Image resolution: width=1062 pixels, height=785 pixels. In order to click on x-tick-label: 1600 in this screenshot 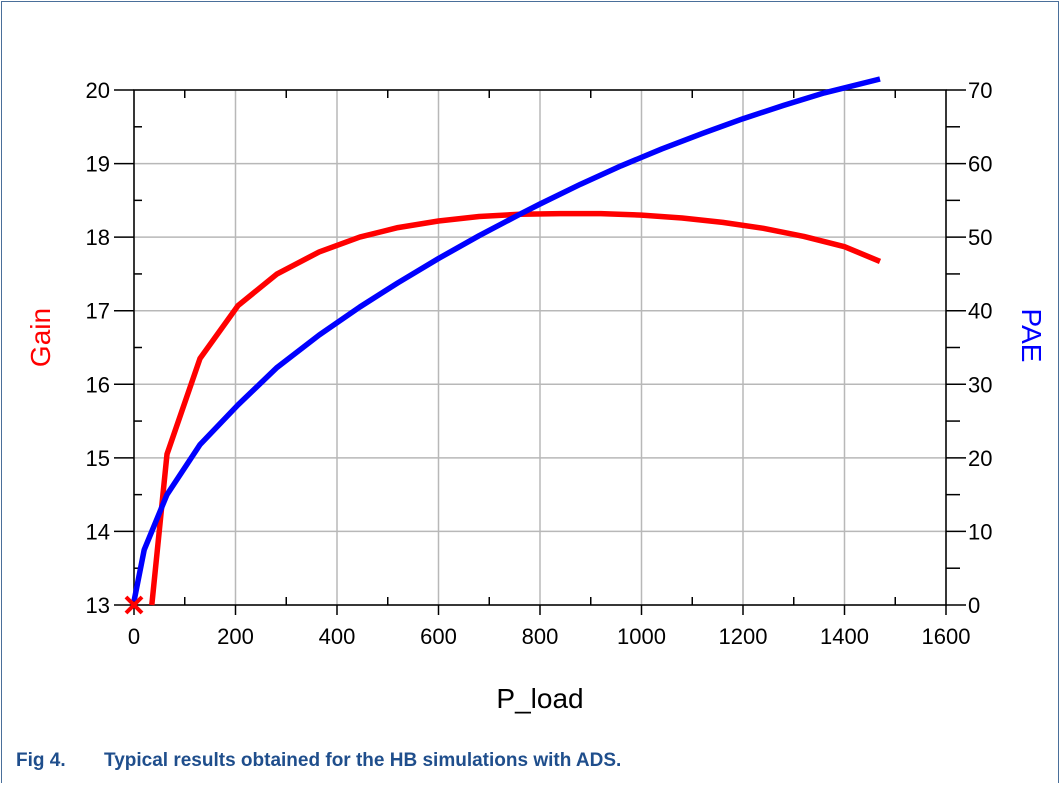, I will do `click(946, 636)`.